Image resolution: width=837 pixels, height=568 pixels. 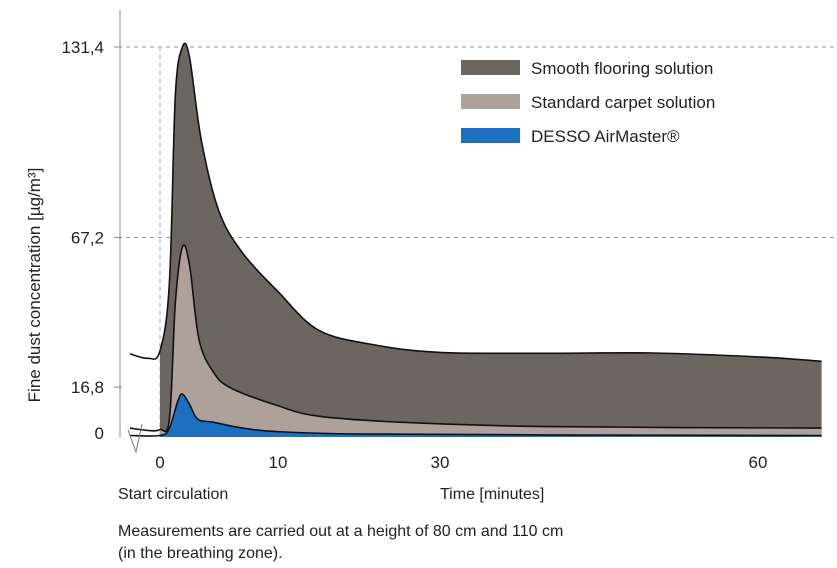 I want to click on y-axis-label: Fine dust concentration [µg/m³], so click(x=34, y=285).